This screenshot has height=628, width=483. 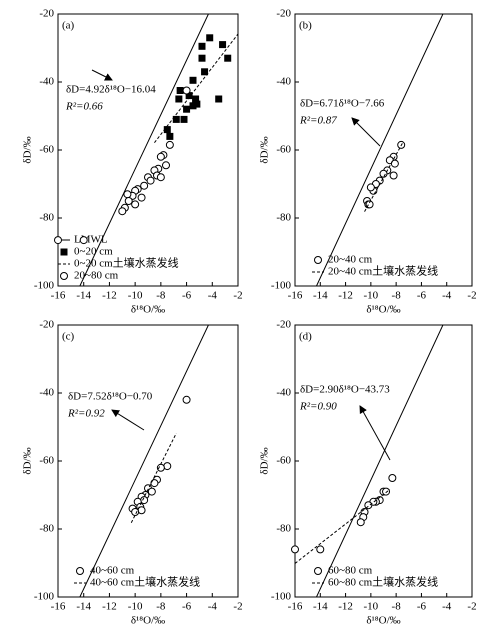 What do you see at coordinates (96, 276) in the screenshot?
I see `legend-label: 20~80 cm` at bounding box center [96, 276].